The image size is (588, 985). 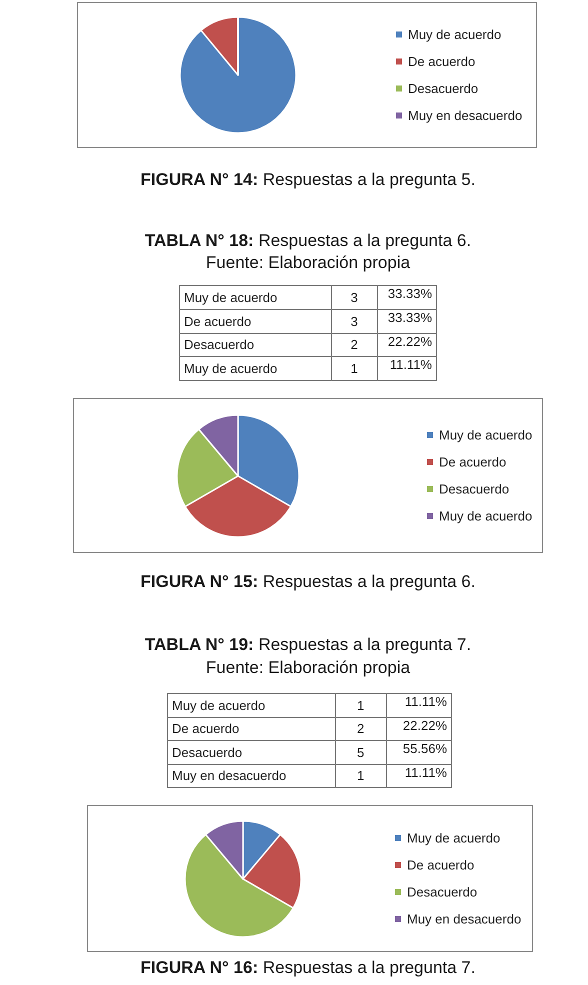 What do you see at coordinates (308, 582) in the screenshot?
I see `text: FIGURA N° 15: Respuestas a la pregunta 6.` at bounding box center [308, 582].